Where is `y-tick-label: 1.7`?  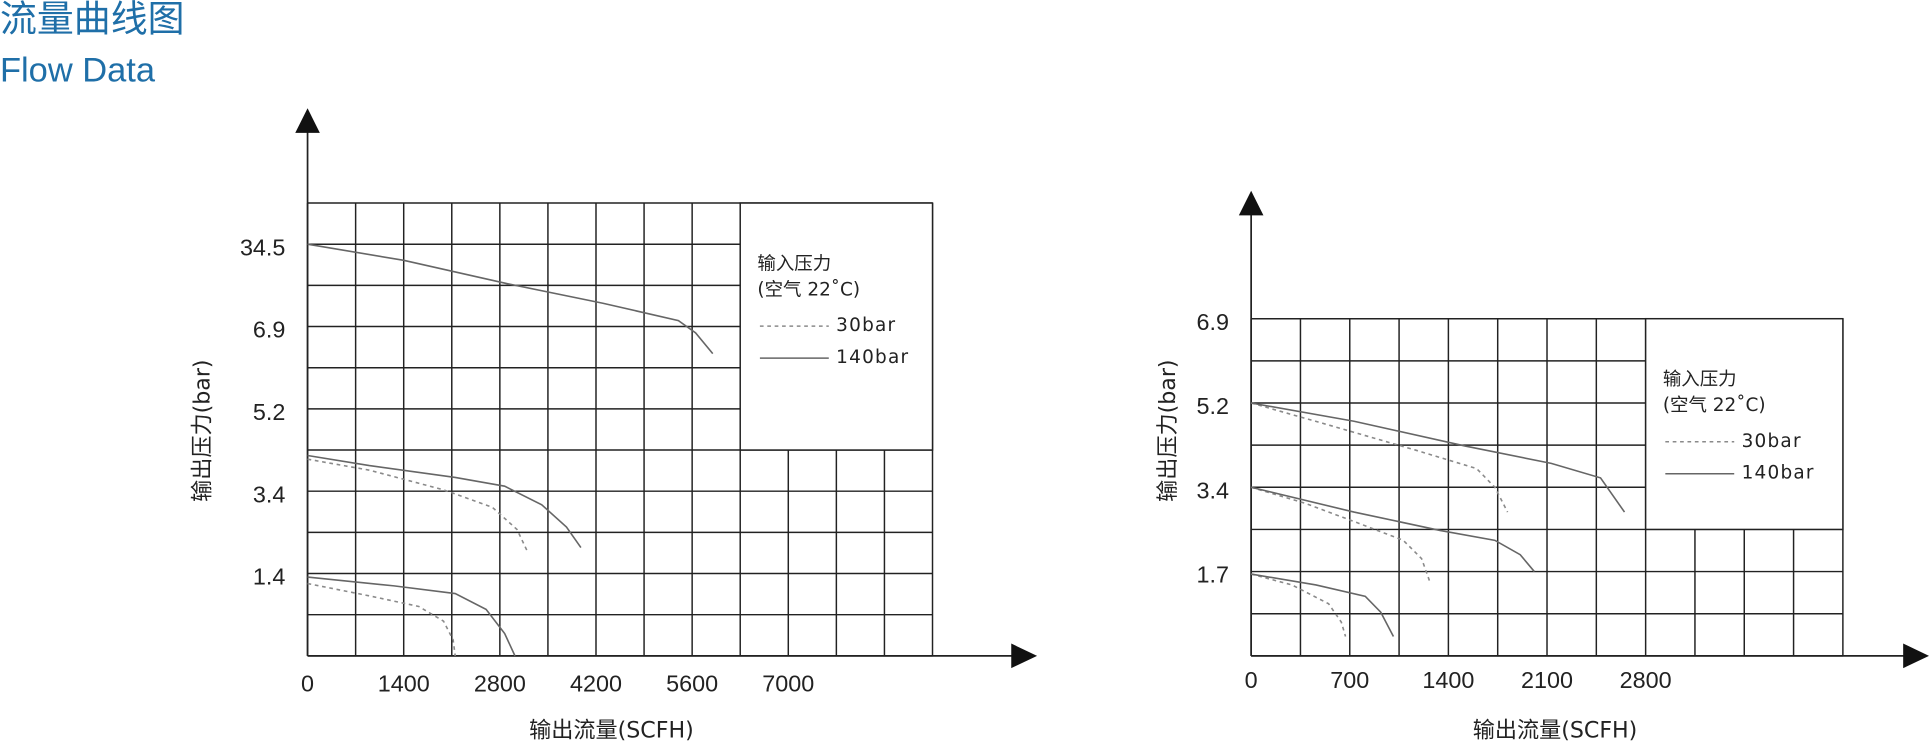 y-tick-label: 1.7 is located at coordinates (1213, 575).